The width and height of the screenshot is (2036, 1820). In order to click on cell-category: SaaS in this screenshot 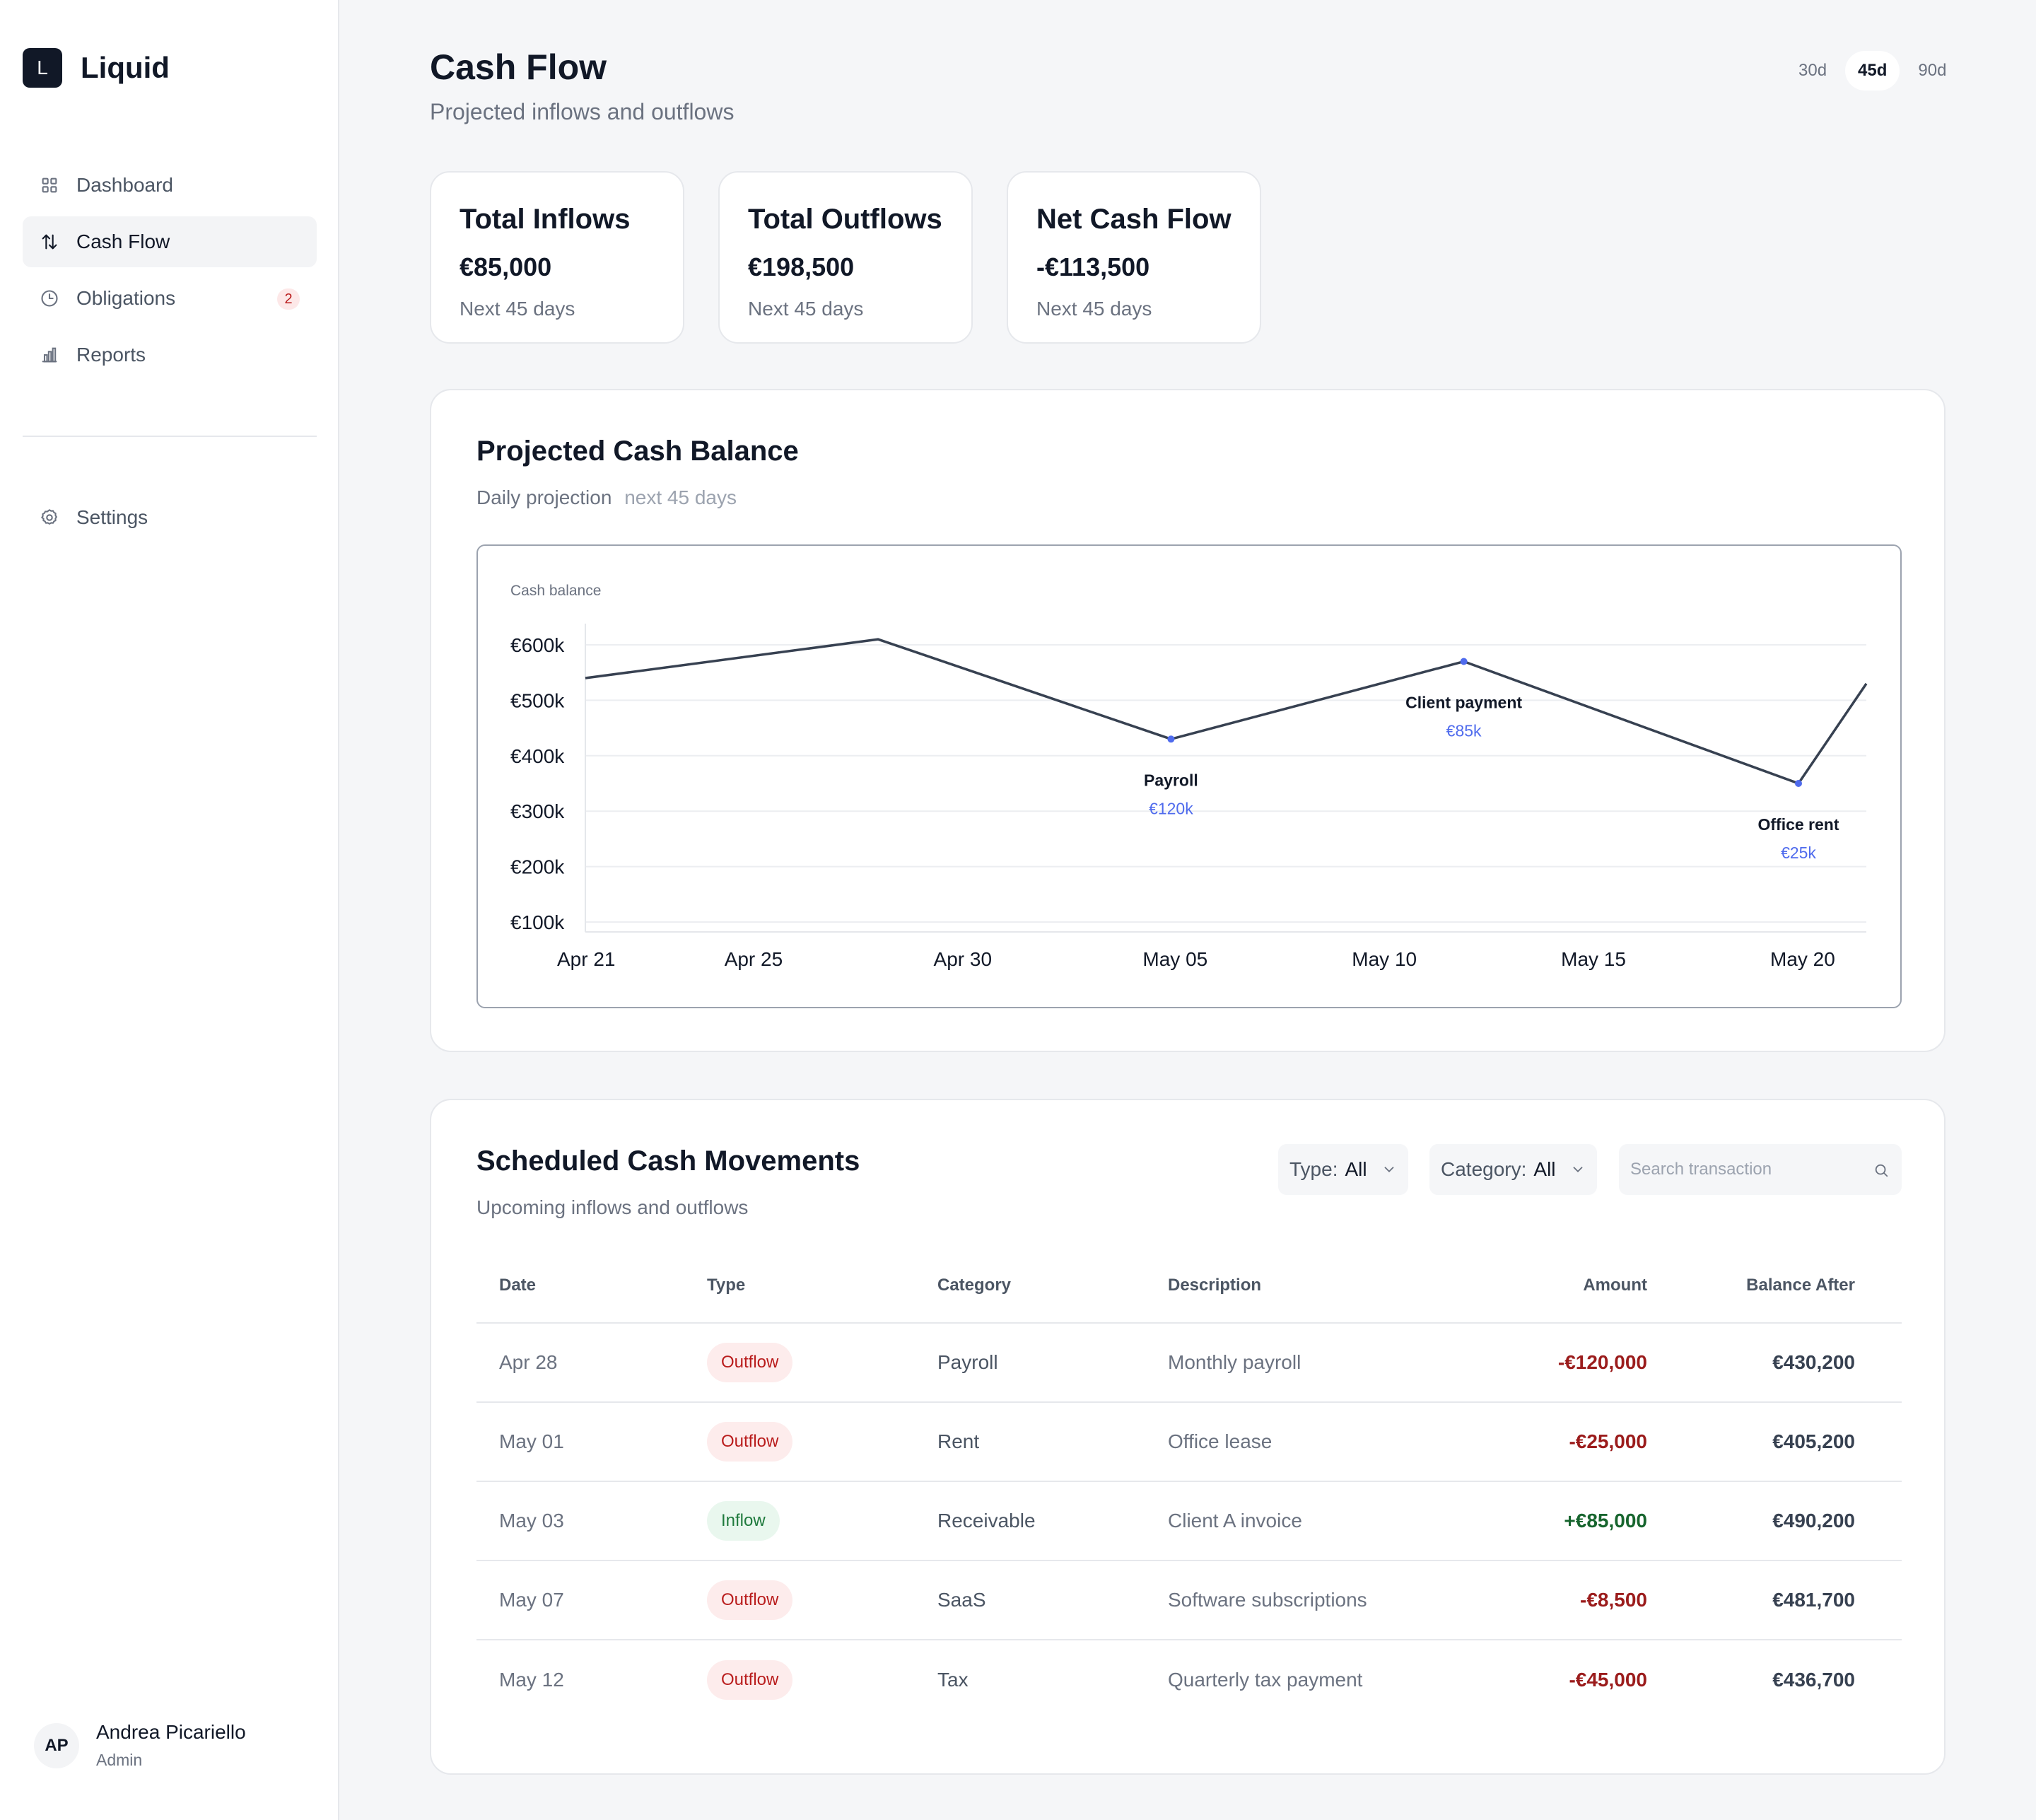, I will do `click(962, 1600)`.